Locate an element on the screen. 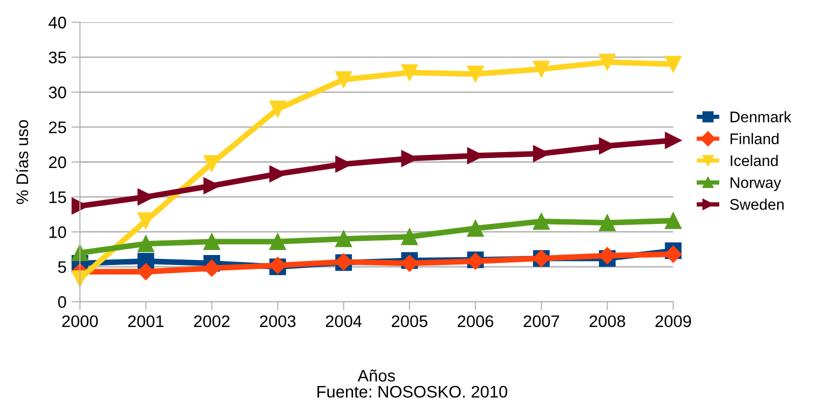 The width and height of the screenshot is (824, 405). y-tick-label: 0 is located at coordinates (62, 302).